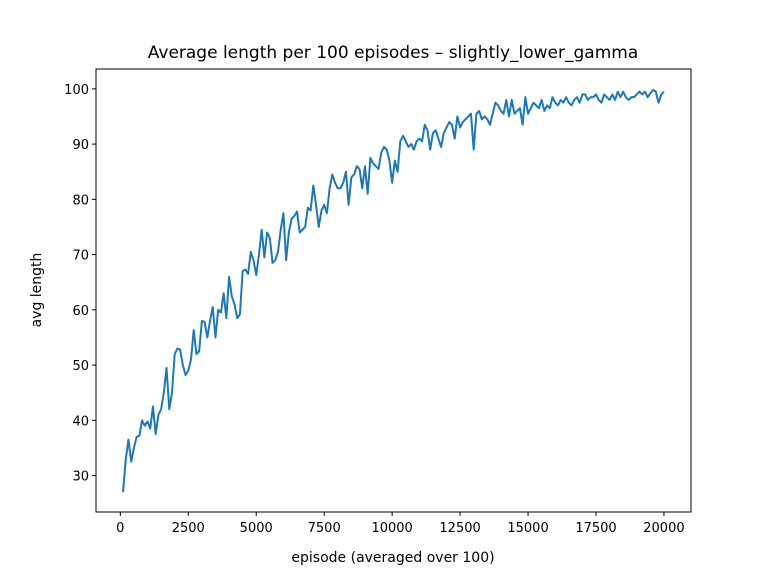  Describe the element at coordinates (80, 145) in the screenshot. I see `y-tick-label: 90` at that location.